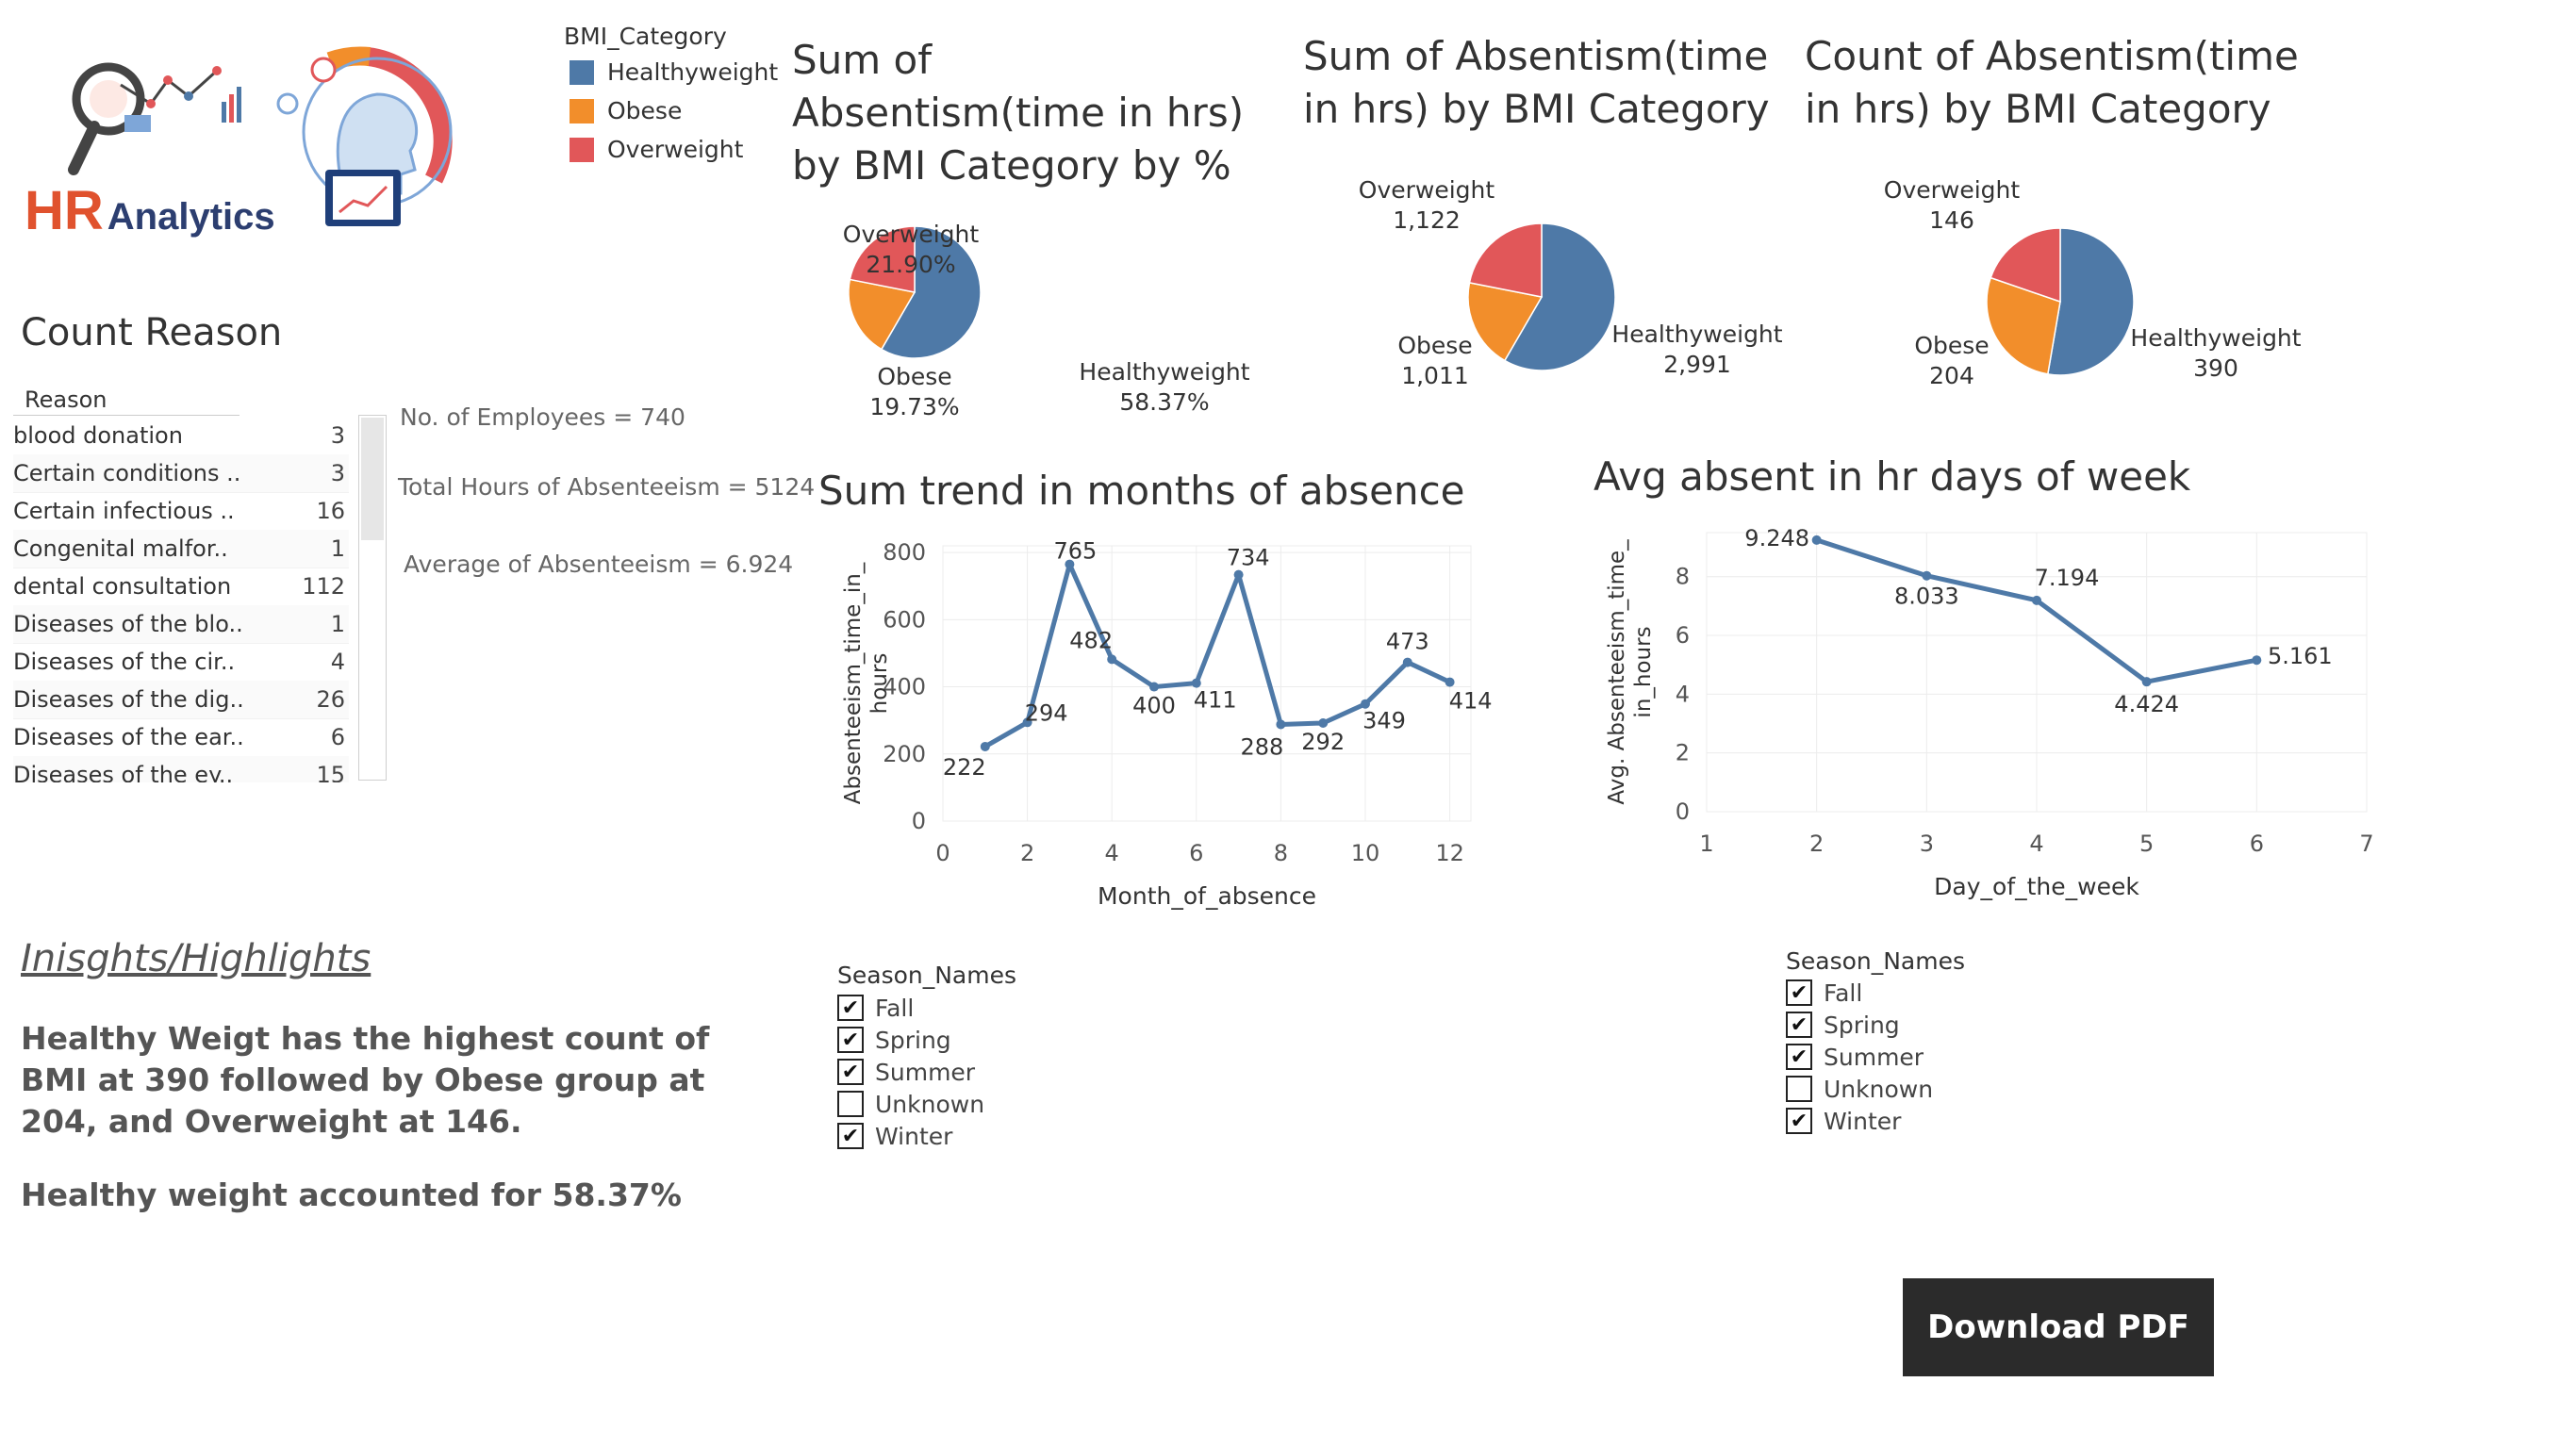 This screenshot has width=2576, height=1448. I want to click on table-row: Certain conditions .. 3, so click(181, 473).